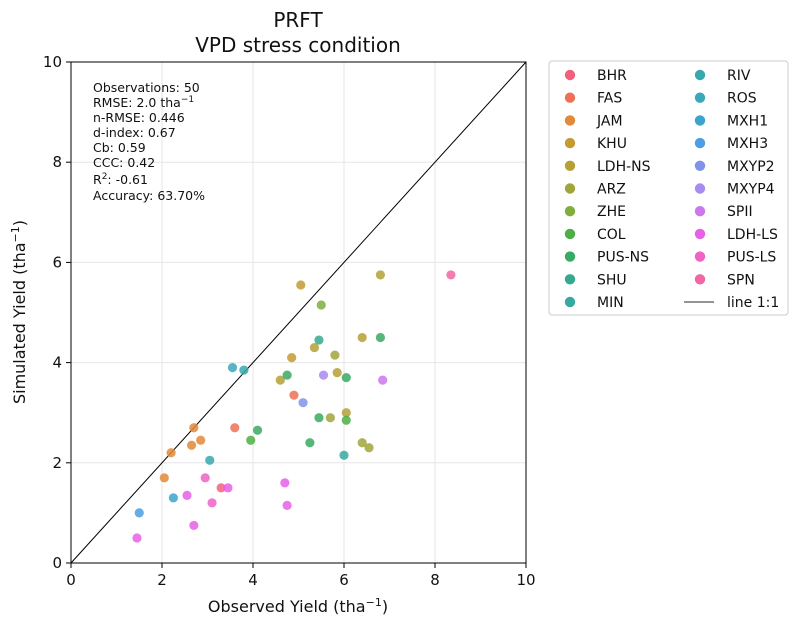 The height and width of the screenshot is (628, 800). I want to click on legend-label: MIN, so click(610, 303).